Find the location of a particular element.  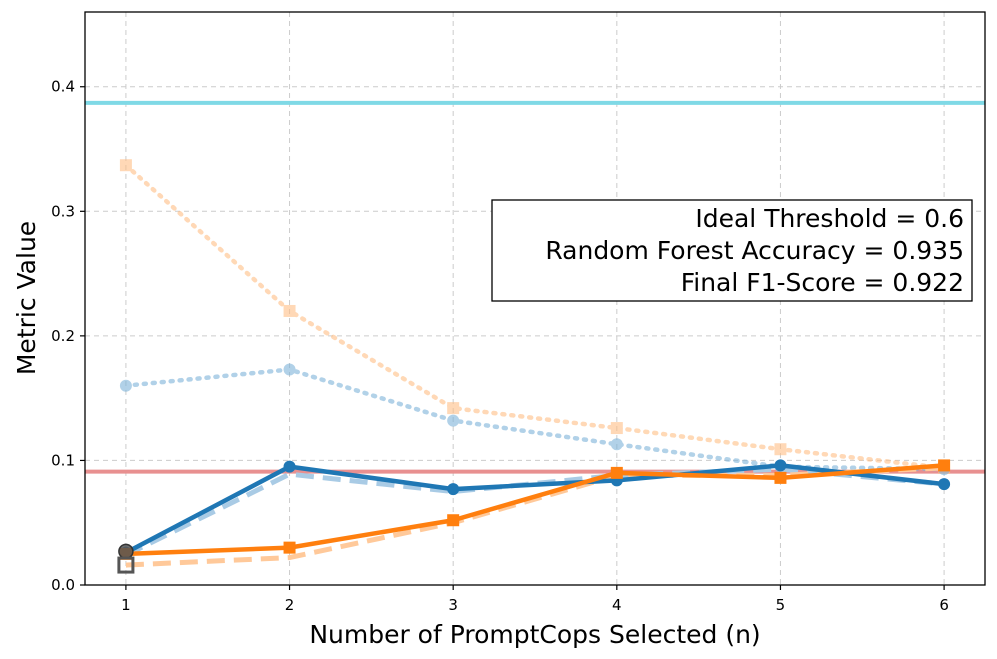

x-tick-label: 1 is located at coordinates (126, 605).